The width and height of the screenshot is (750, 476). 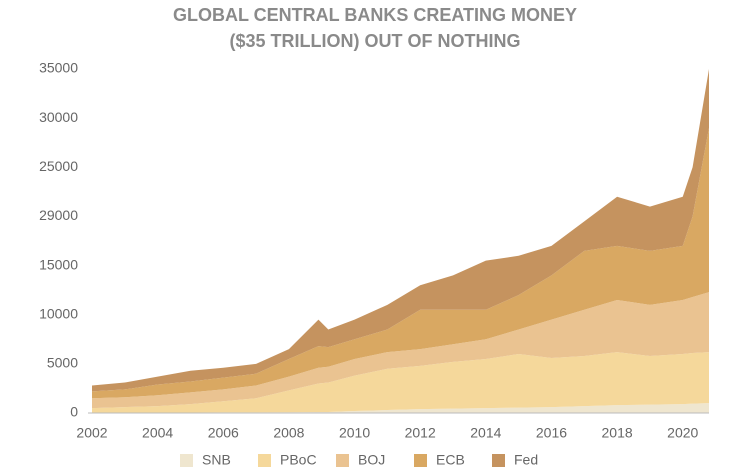 I want to click on x-tick-label: 2002, so click(x=91, y=433).